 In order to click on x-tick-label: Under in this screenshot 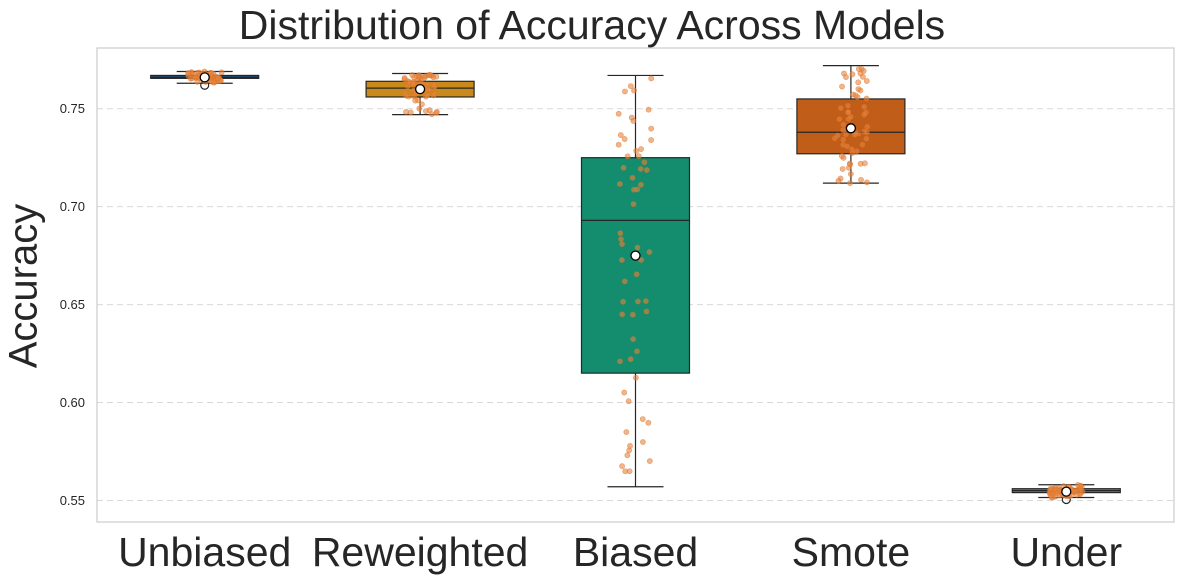, I will do `click(1066, 552)`.